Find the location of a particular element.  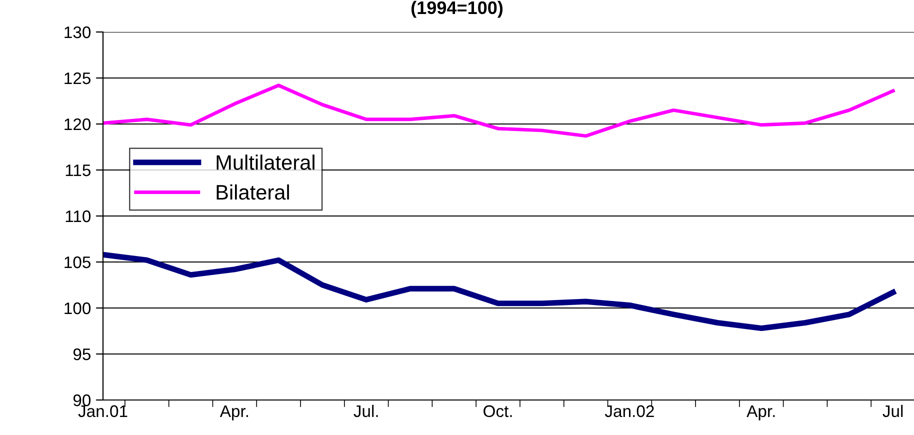

x-tick-label: Oct. is located at coordinates (498, 411).